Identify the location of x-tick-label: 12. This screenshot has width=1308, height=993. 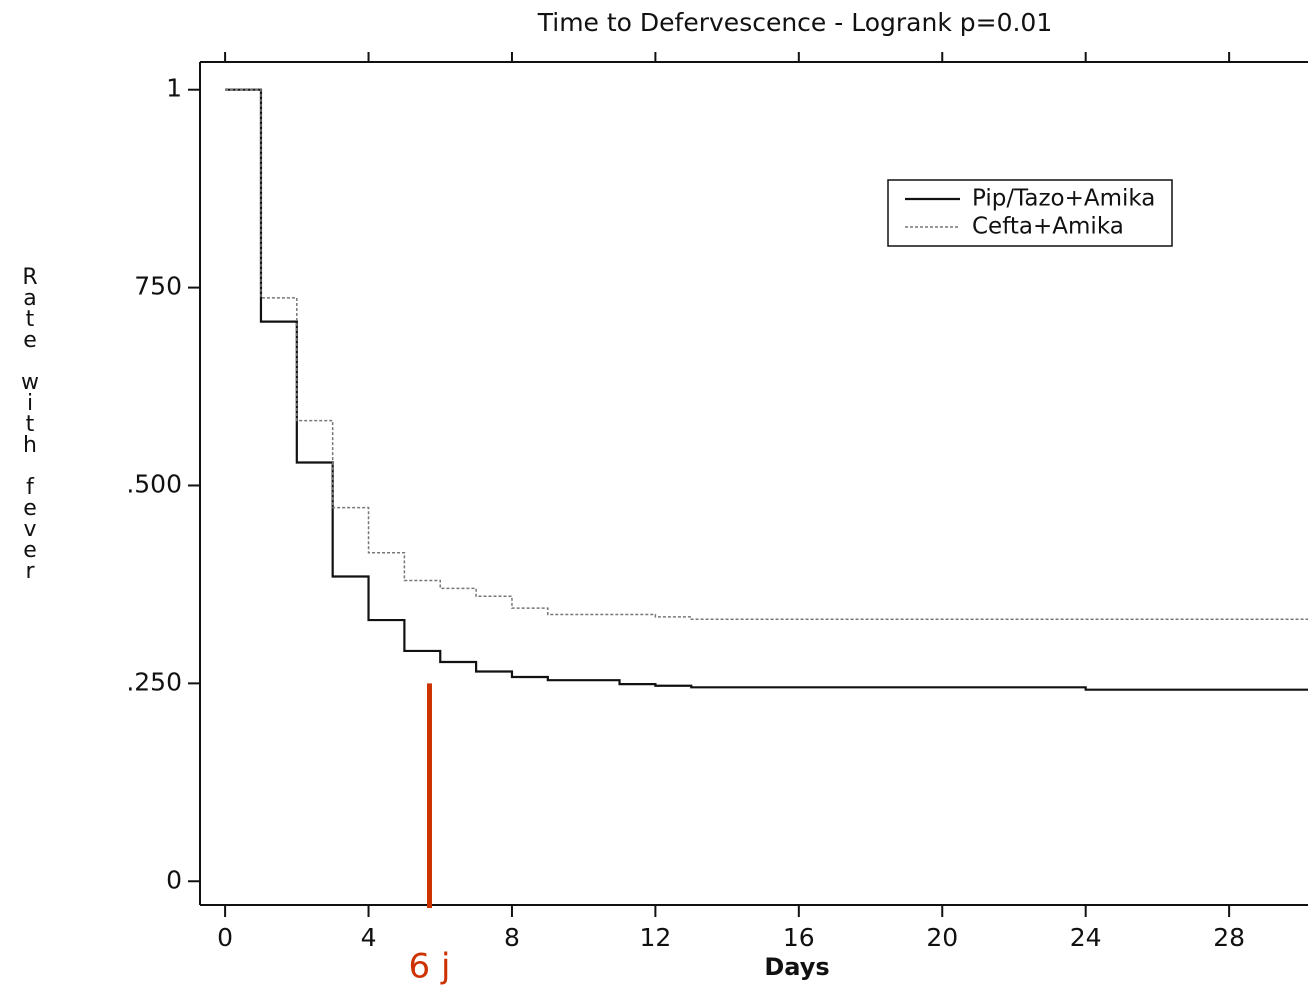
(655, 937).